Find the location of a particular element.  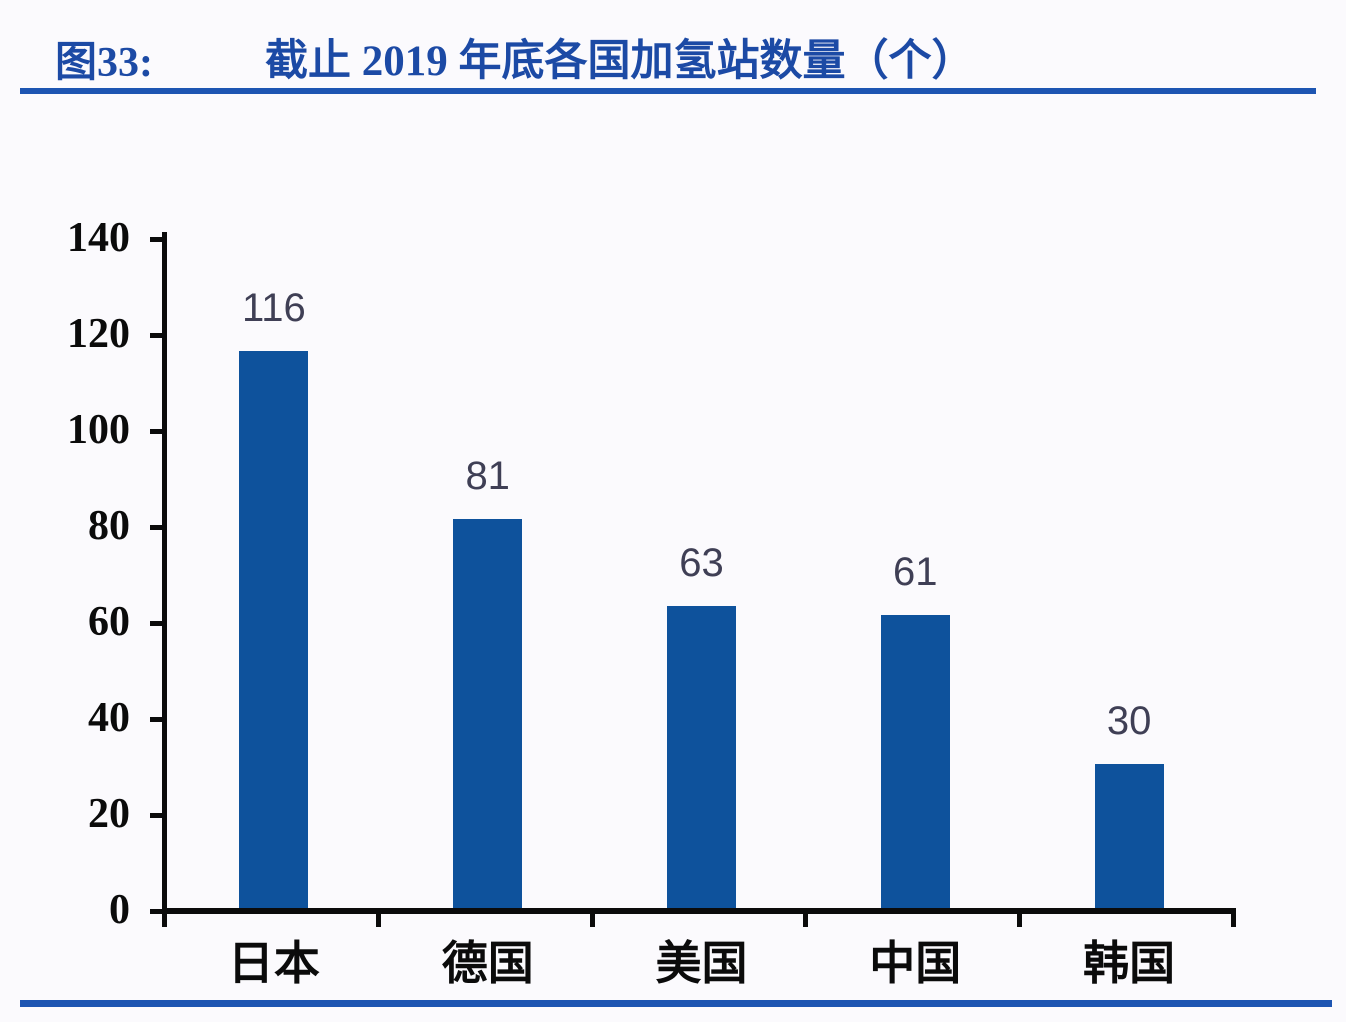

y-tick-label: 100 is located at coordinates (98, 430).